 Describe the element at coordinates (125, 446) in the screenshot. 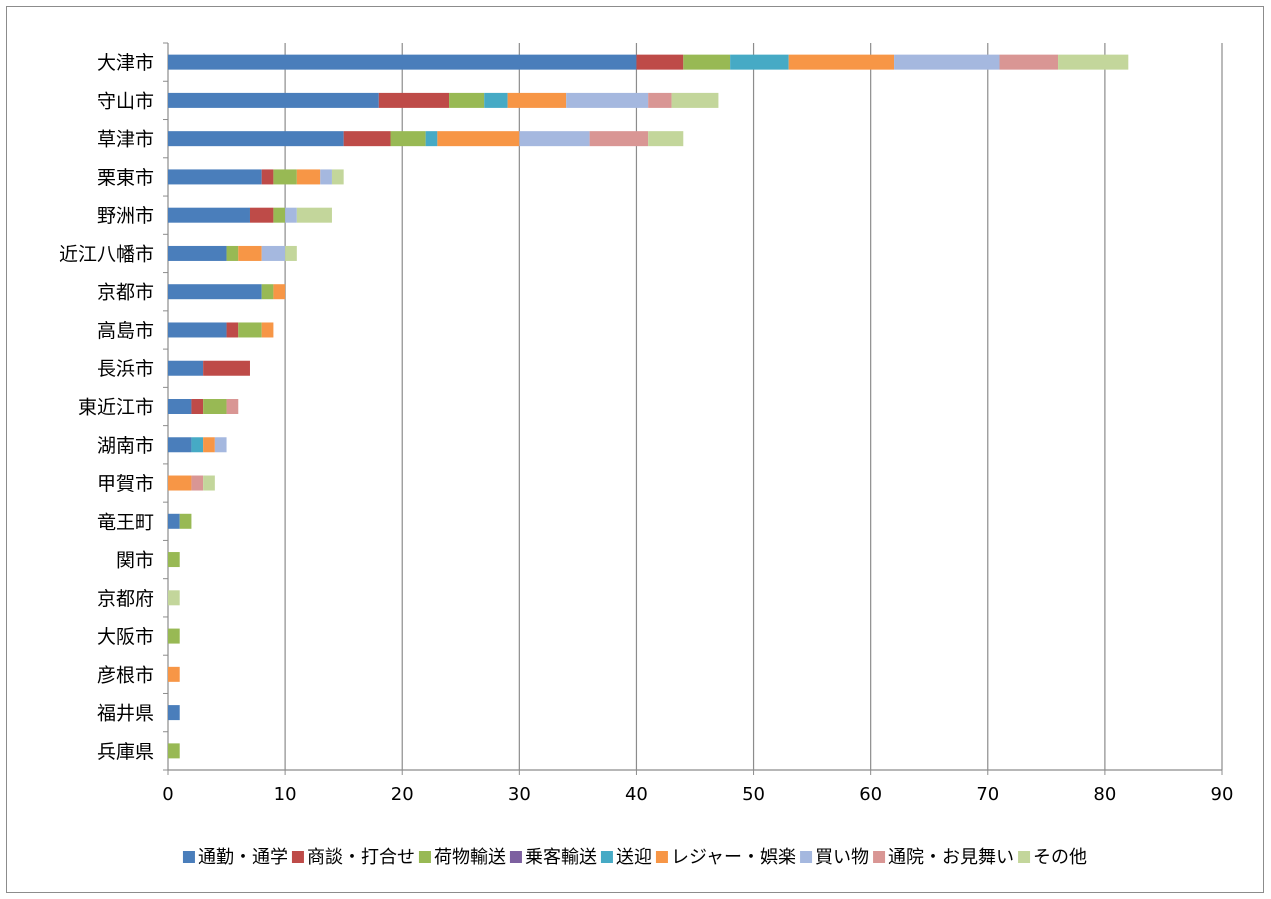

I see `category-label: 湖南市` at that location.